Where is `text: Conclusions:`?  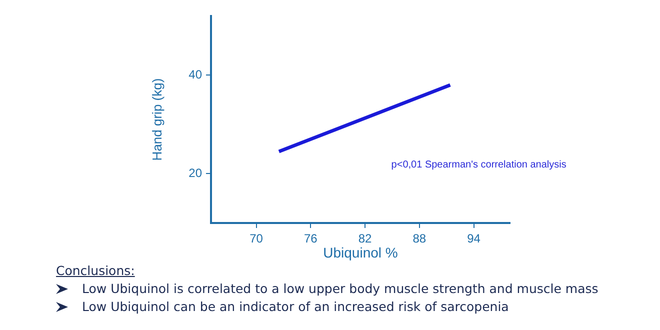 text: Conclusions: is located at coordinates (96, 271).